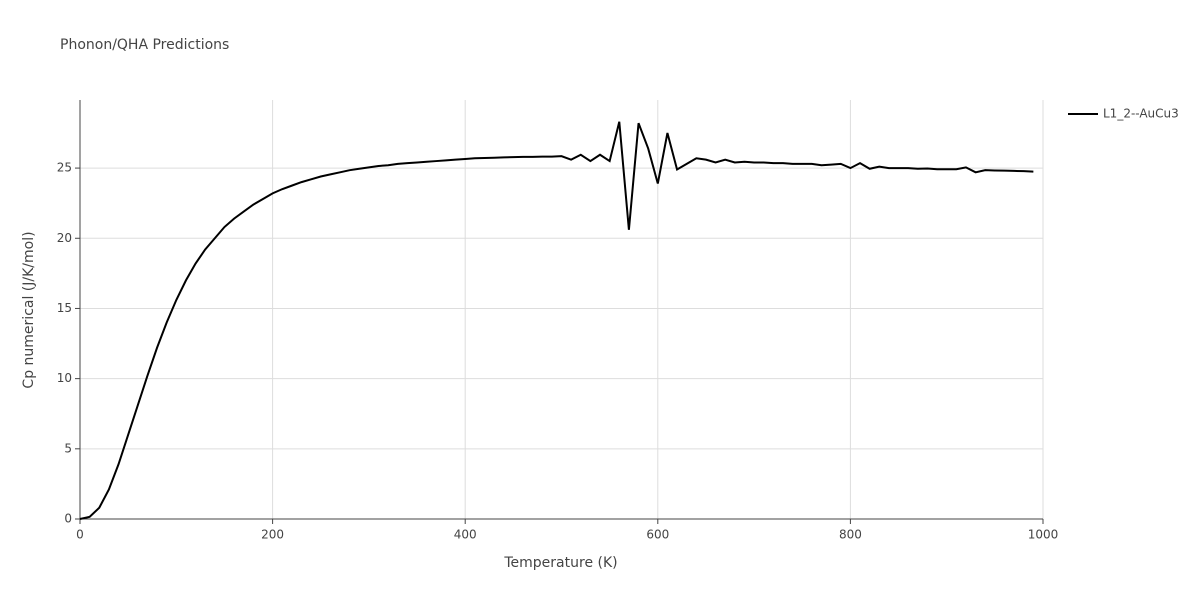 The width and height of the screenshot is (1200, 600). I want to click on x-tick-label: 400, so click(465, 535).